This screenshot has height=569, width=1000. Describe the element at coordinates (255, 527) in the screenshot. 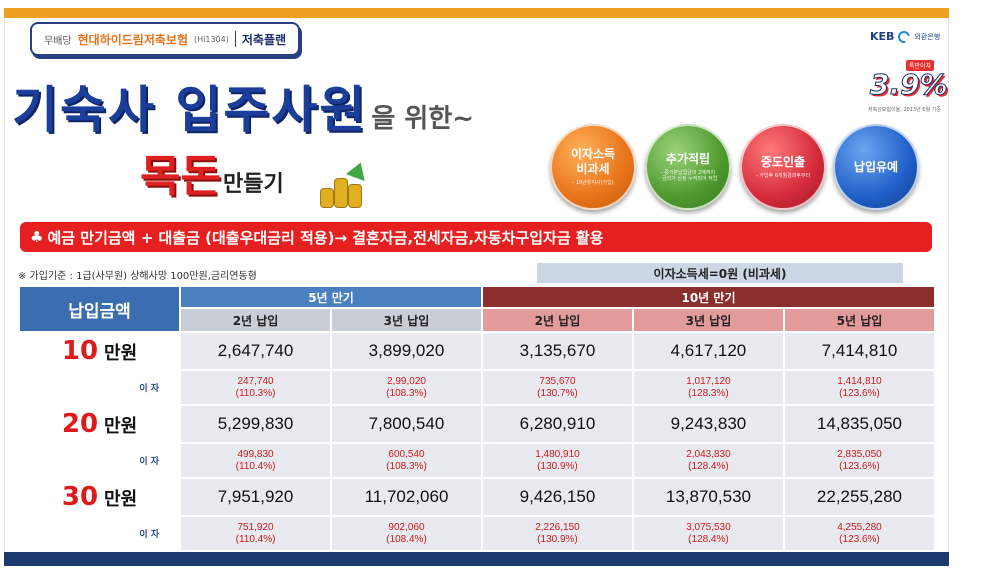

I see `interest-amount: 751,920` at that location.